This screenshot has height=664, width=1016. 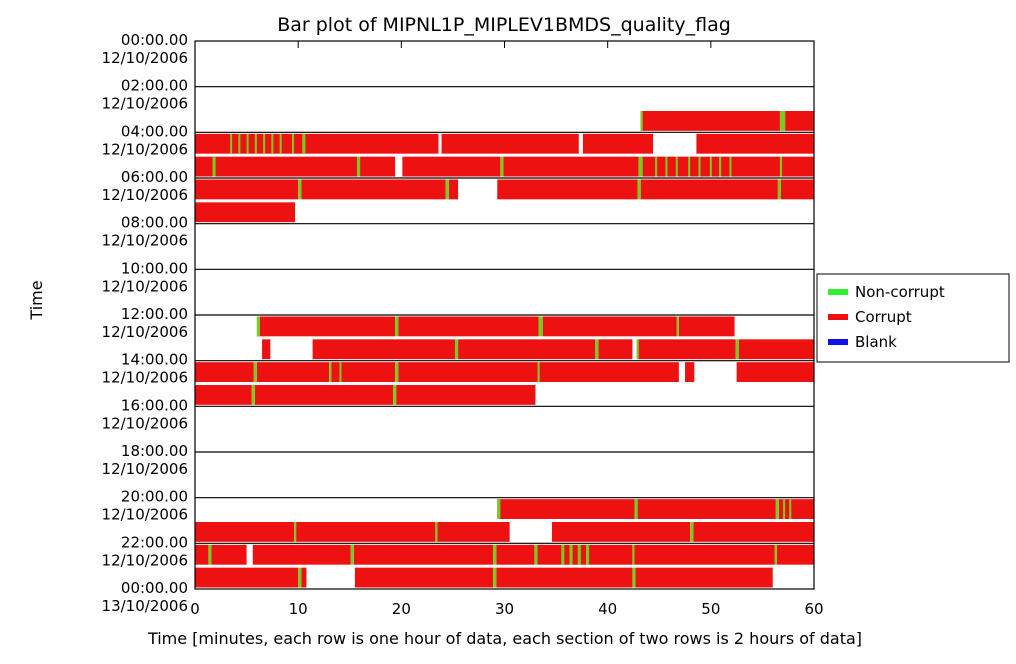 I want to click on x-tick-label: 60, so click(x=813, y=609).